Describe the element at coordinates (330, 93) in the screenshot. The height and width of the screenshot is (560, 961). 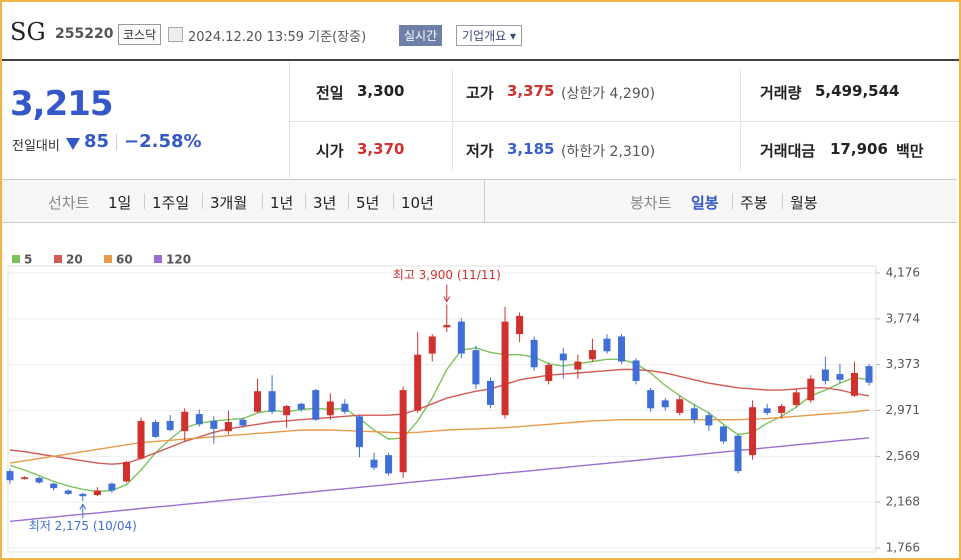
I see `stat-label: 전일` at that location.